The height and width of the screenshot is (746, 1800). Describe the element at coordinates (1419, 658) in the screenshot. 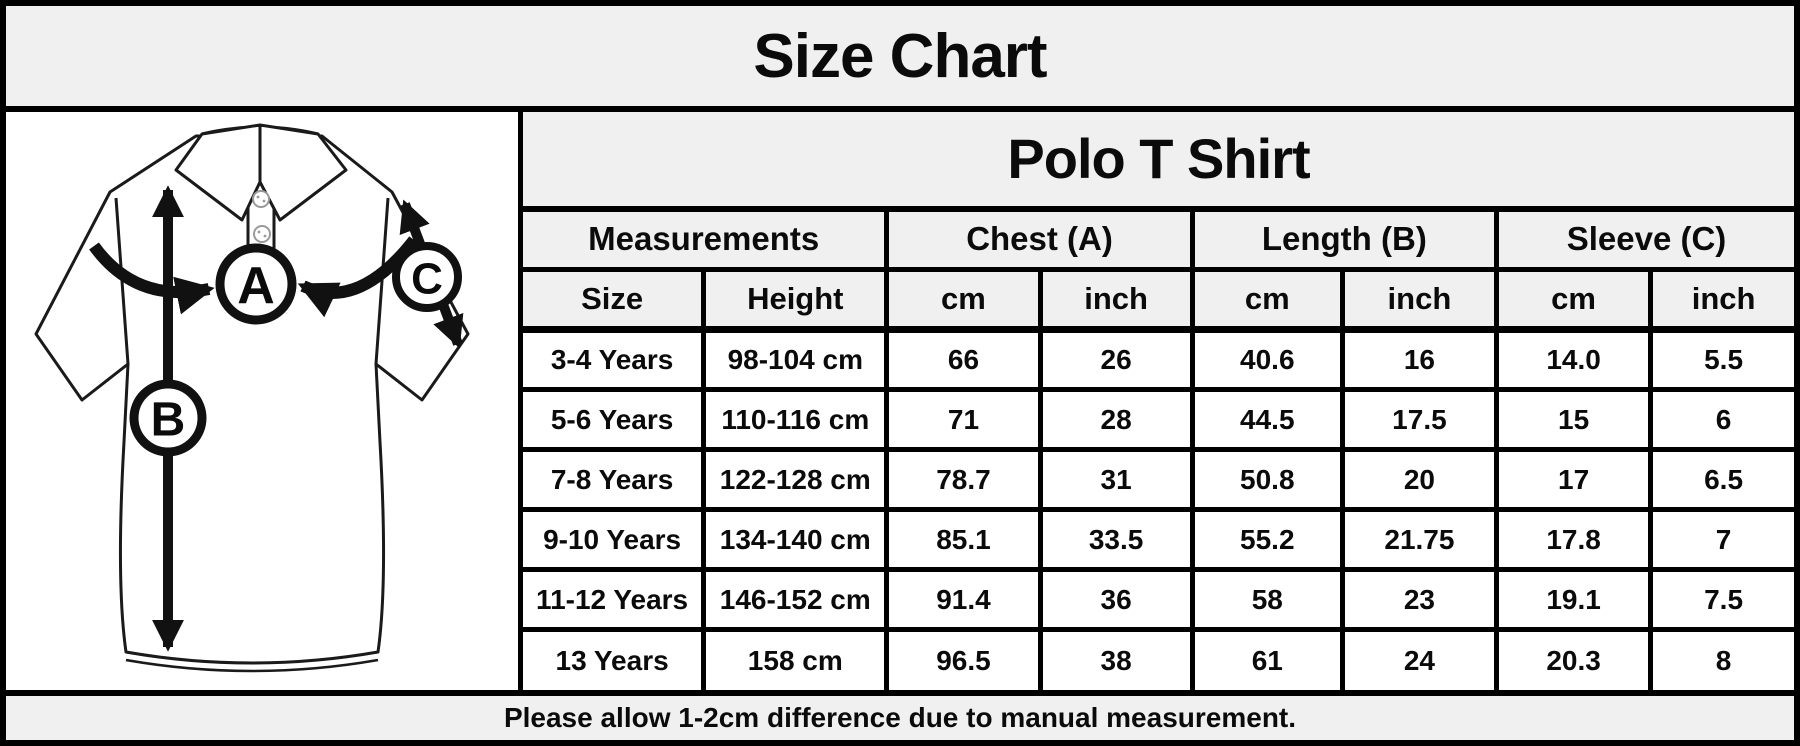

I see `table-cell: 24` at that location.